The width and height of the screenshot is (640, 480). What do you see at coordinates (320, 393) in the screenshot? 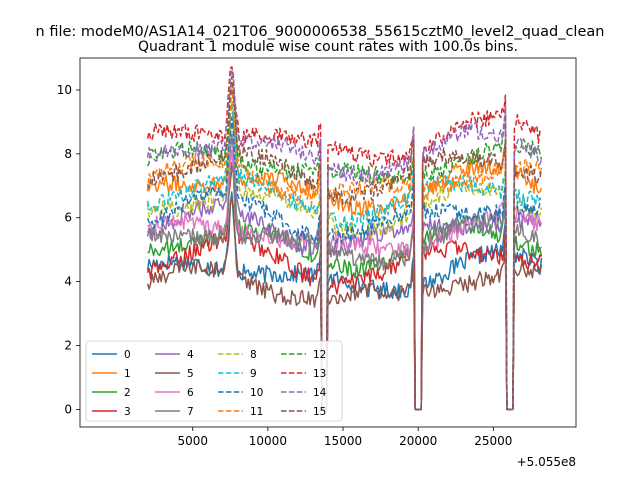
I see `legend-label-14: 14` at bounding box center [320, 393].